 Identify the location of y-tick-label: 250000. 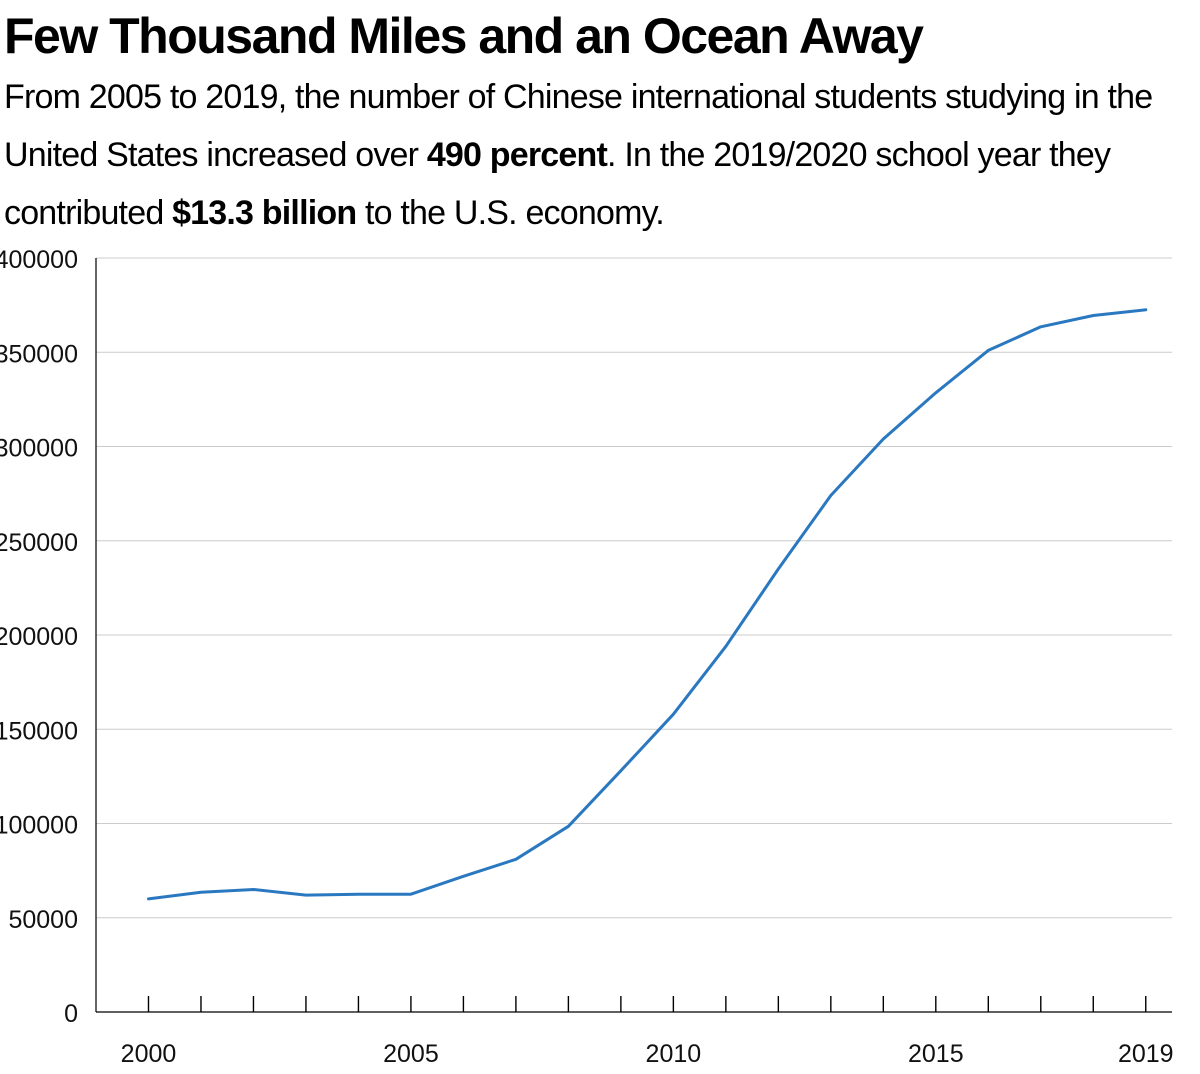
(39, 543).